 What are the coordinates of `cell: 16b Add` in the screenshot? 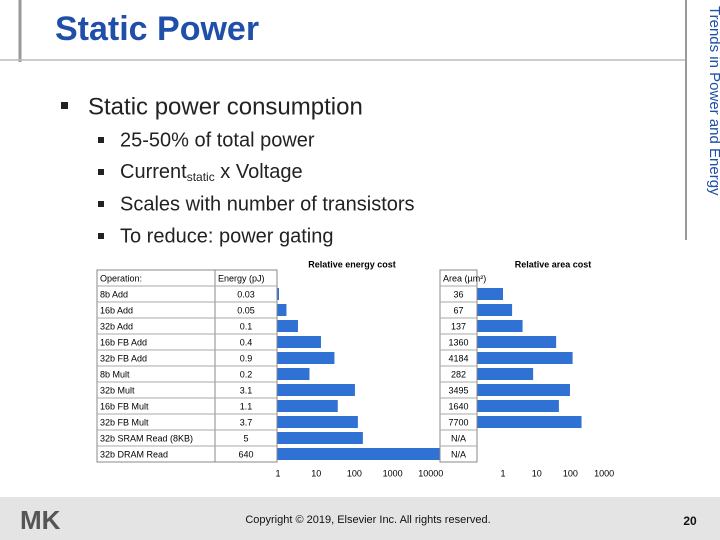 It's located at (116, 310).